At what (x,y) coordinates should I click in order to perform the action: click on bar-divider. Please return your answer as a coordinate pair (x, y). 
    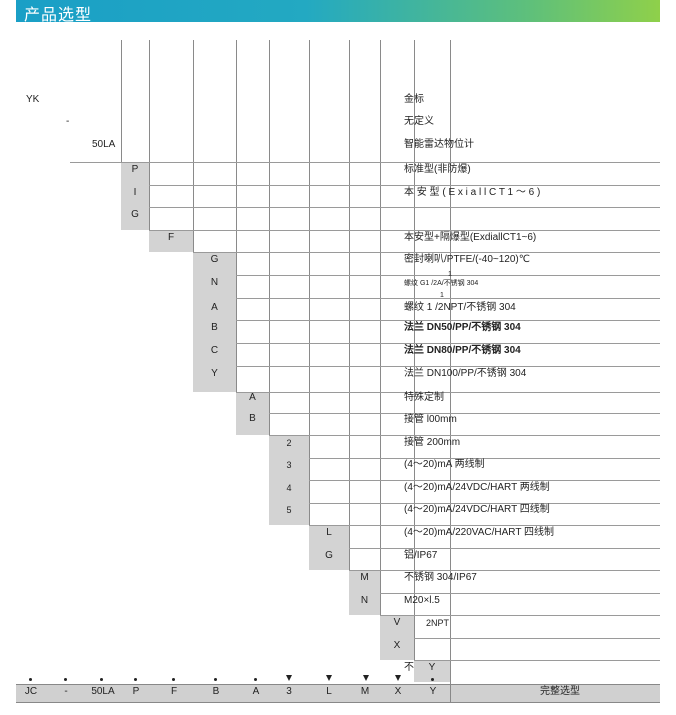
    Looking at the image, I should click on (450, 693).